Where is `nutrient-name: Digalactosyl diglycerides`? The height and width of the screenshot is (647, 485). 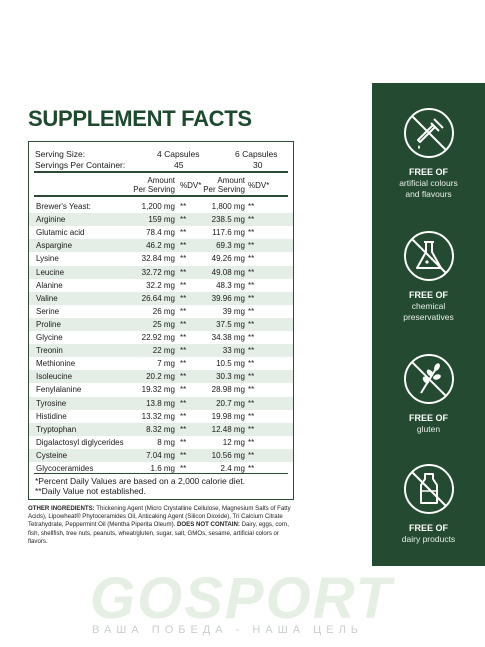
nutrient-name: Digalactosyl diglycerides is located at coordinates (80, 442).